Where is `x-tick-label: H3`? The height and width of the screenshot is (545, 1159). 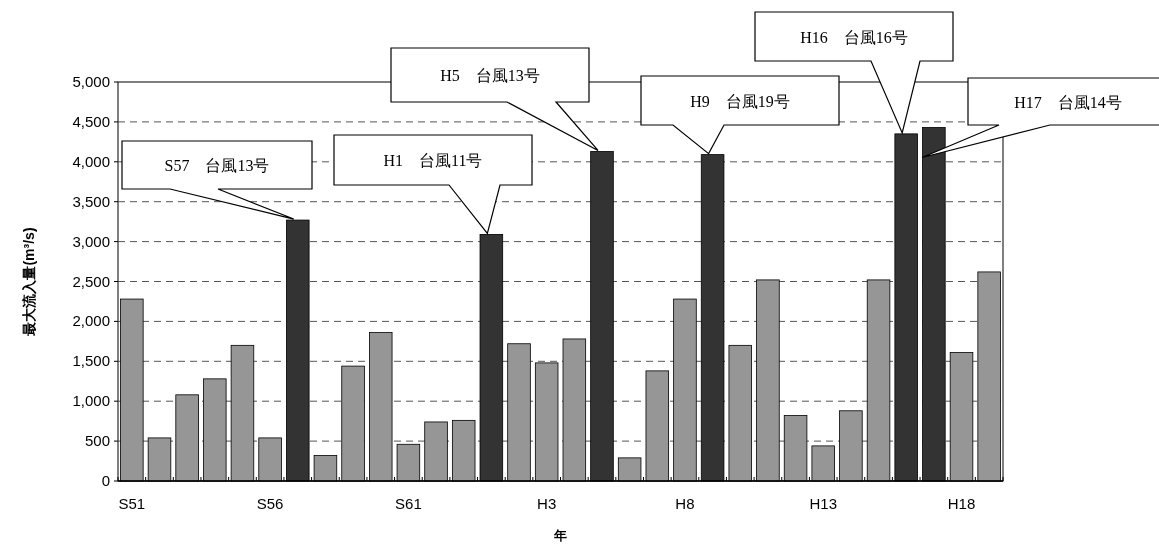
x-tick-label: H3 is located at coordinates (547, 503).